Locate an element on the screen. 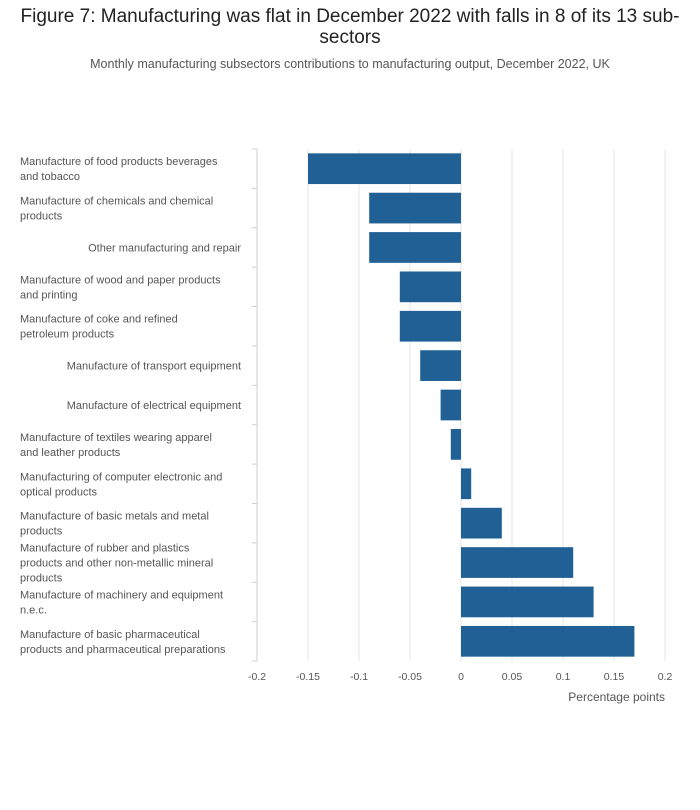 This screenshot has height=810, width=700. category-label: Manufacture of electrical equipment is located at coordinates (154, 406).